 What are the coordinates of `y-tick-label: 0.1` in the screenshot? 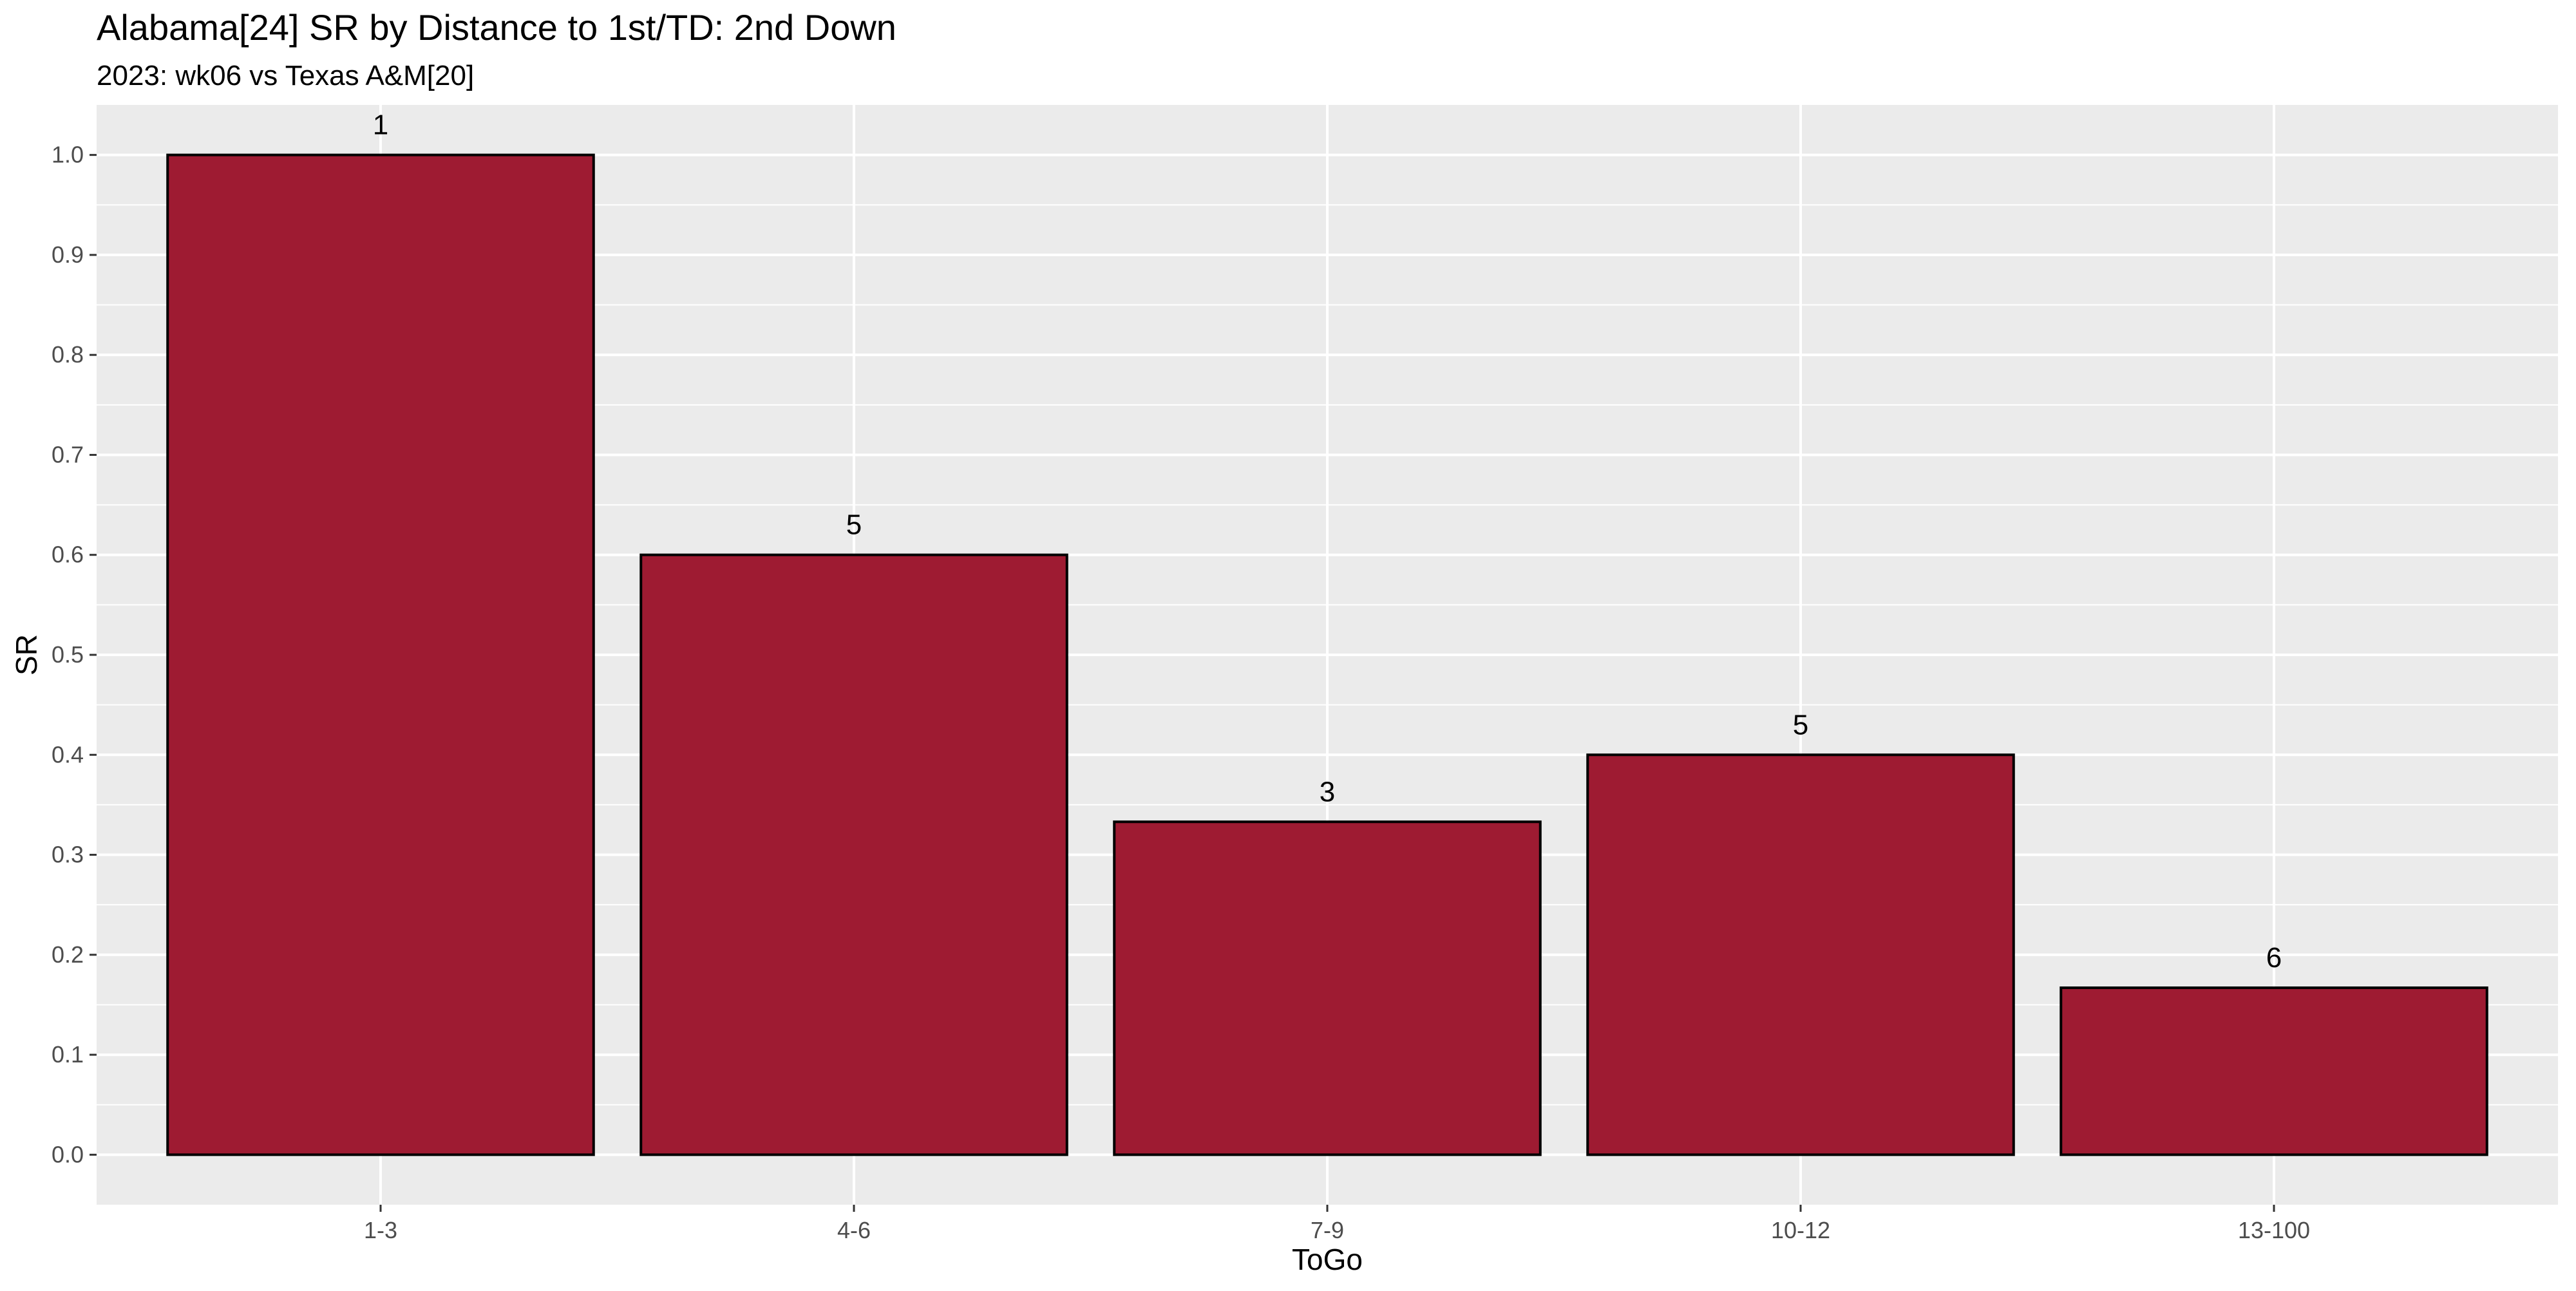 It's located at (68, 1054).